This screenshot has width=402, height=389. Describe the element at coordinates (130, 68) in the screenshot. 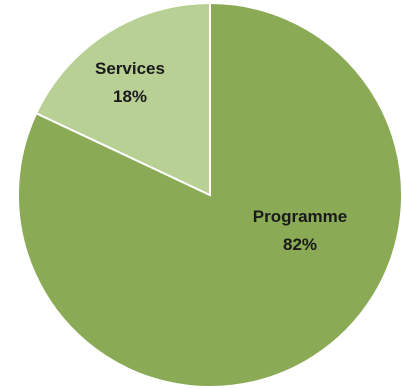

I see `slice-label-services: Services` at that location.